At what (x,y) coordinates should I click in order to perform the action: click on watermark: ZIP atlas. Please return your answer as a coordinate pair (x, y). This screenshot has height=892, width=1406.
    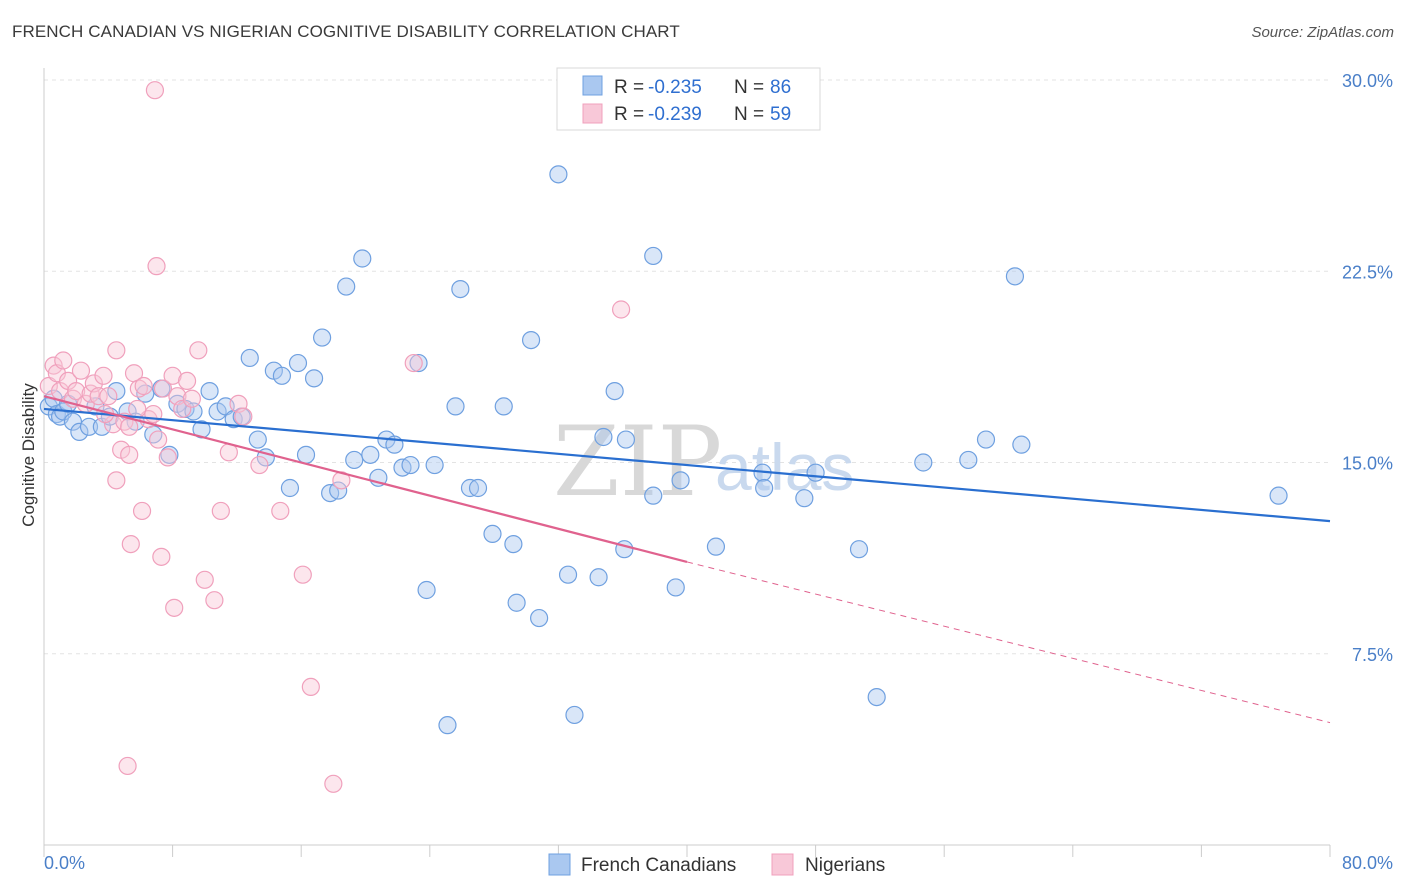
    Looking at the image, I should click on (703, 462).